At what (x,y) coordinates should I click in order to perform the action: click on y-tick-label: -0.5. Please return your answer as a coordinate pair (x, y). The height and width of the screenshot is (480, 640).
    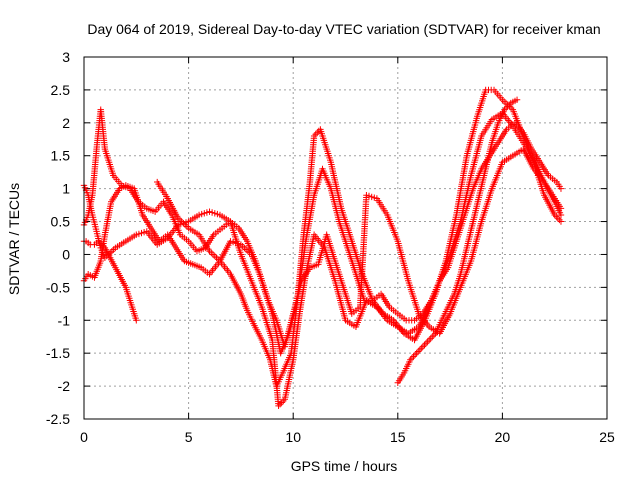
    Looking at the image, I should click on (58, 287).